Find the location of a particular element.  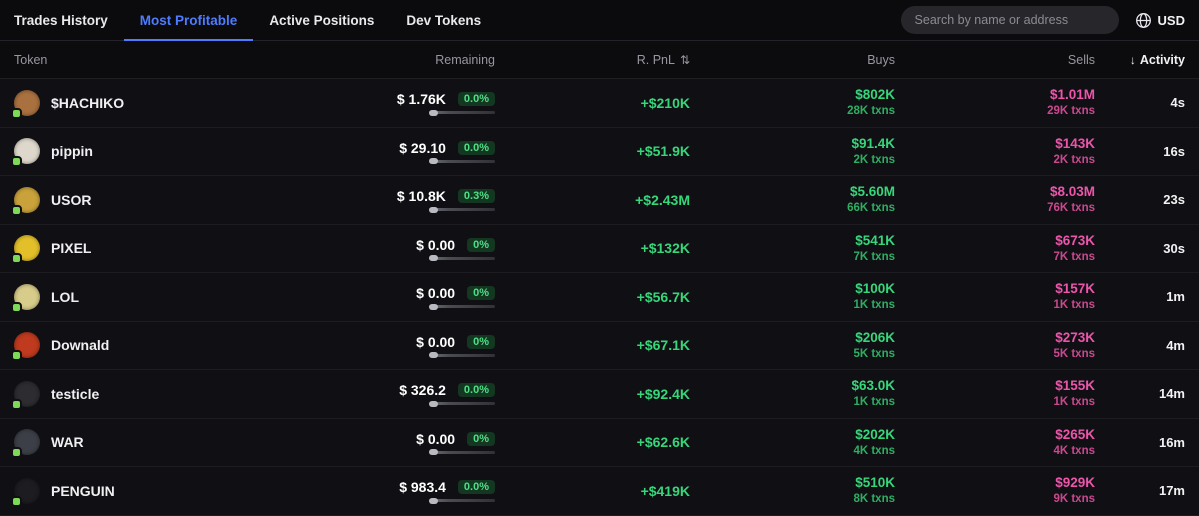

search-box is located at coordinates (1009, 20).